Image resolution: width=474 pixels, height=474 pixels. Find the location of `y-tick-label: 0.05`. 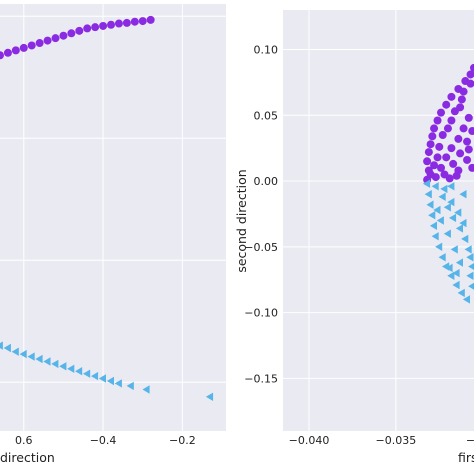

y-tick-label: 0.05 is located at coordinates (266, 115).